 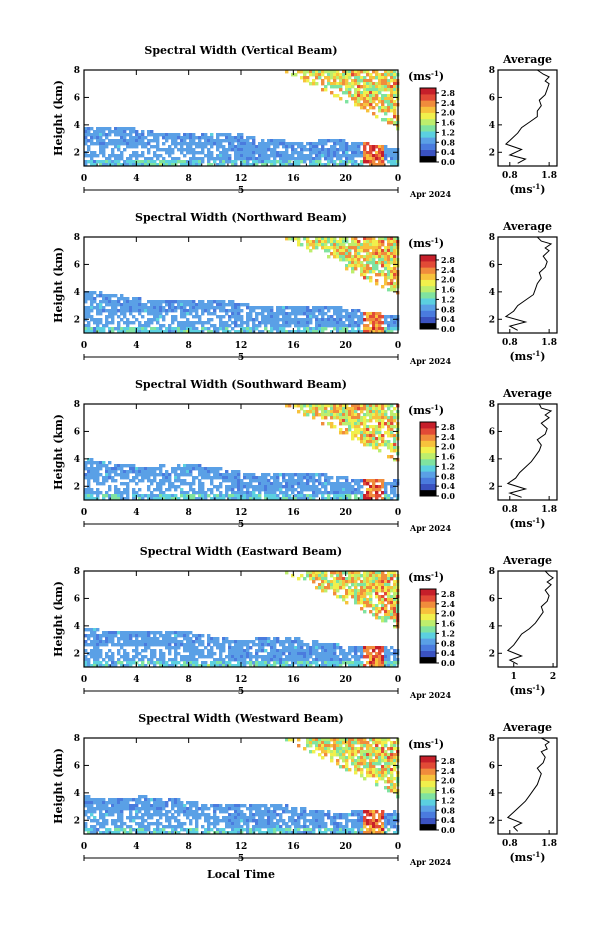 What do you see at coordinates (448, 437) in the screenshot?
I see `colorbar-tick-label: 2.4` at bounding box center [448, 437].